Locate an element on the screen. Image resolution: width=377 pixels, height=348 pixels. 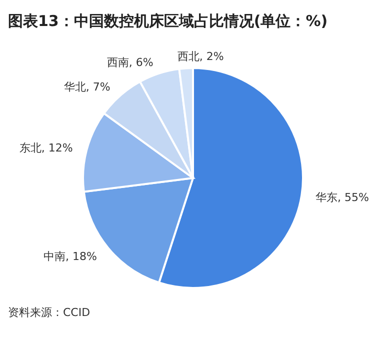
title: 图表13：中国数控机床区域占比情况(单位：%) is located at coordinates (168, 21).